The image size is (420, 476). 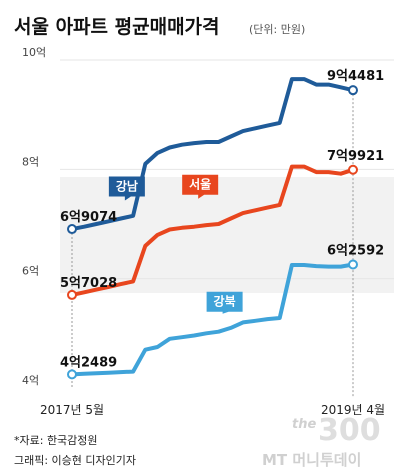 What do you see at coordinates (88, 283) in the screenshot?
I see `start-value-label: 5억7028` at bounding box center [88, 283].